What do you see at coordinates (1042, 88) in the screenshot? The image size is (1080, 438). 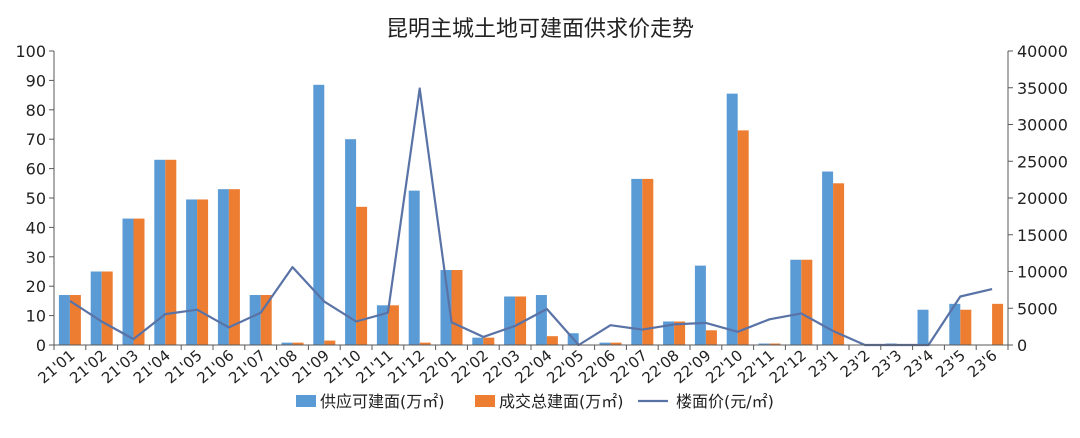 I see `right-tick-label: 35000` at bounding box center [1042, 88].